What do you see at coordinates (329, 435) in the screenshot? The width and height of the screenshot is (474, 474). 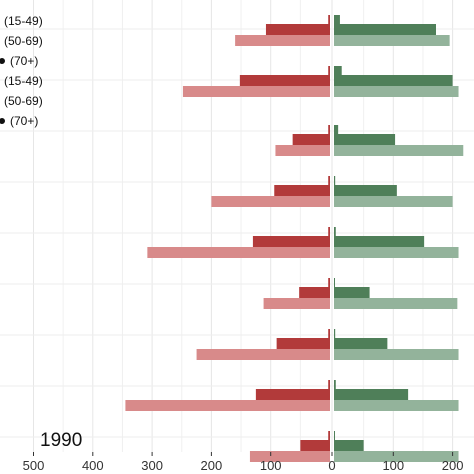 I see `left-bar-g9-r1` at bounding box center [329, 435].